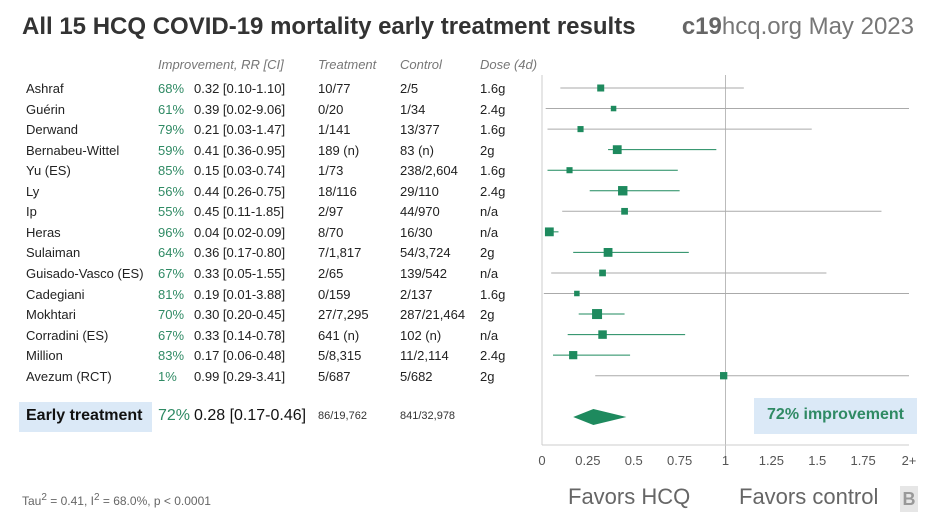 Image resolution: width=932 pixels, height=525 pixels. Describe the element at coordinates (240, 294) in the screenshot. I see `study-rr-ci: 0.19 [0.01-3.88]` at that location.